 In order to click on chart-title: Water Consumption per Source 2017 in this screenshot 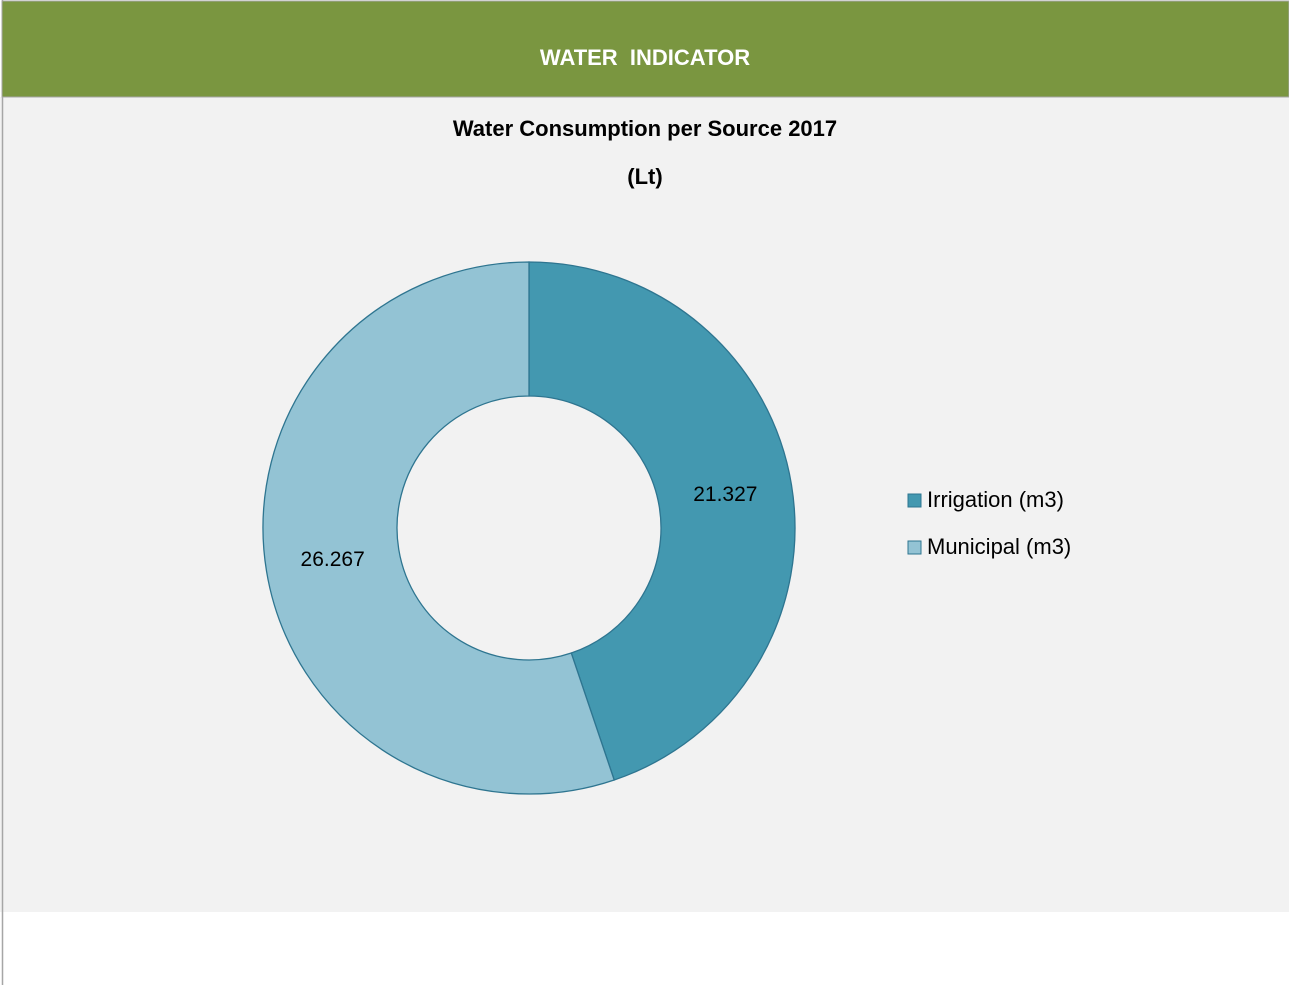, I will do `click(645, 128)`.